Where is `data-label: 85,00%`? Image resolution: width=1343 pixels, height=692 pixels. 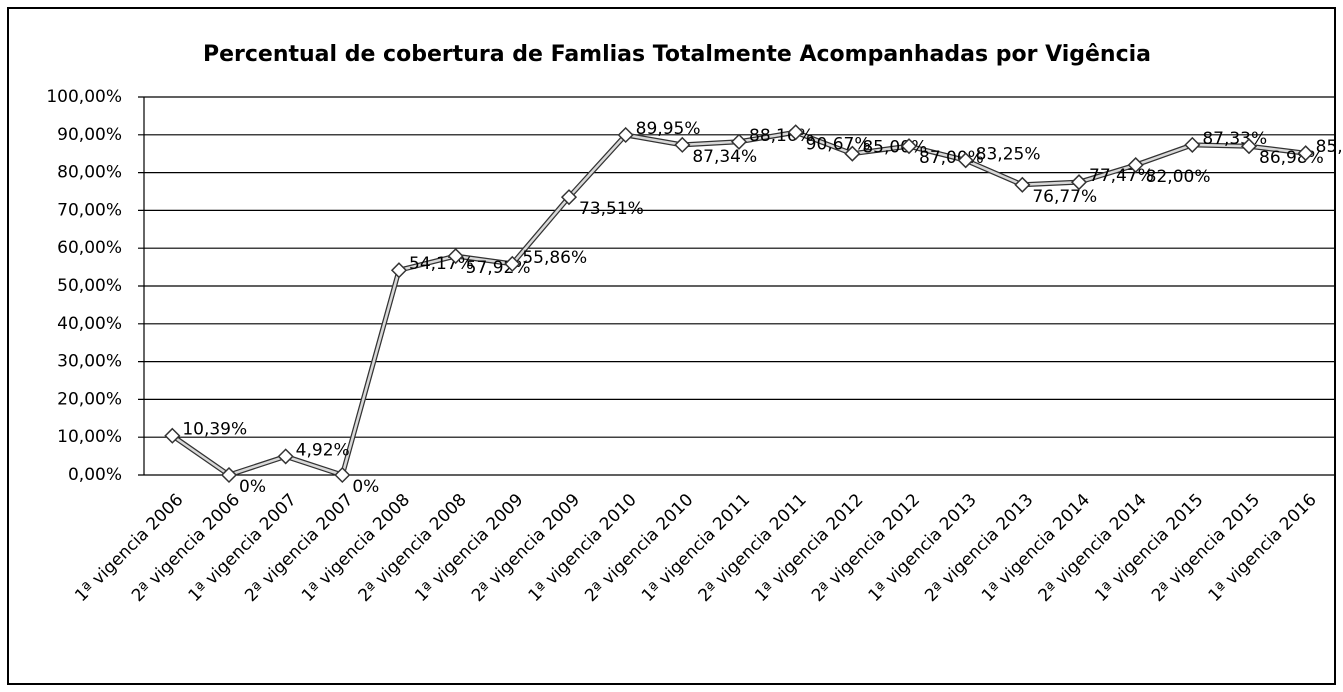 data-label: 85,00% is located at coordinates (894, 148).